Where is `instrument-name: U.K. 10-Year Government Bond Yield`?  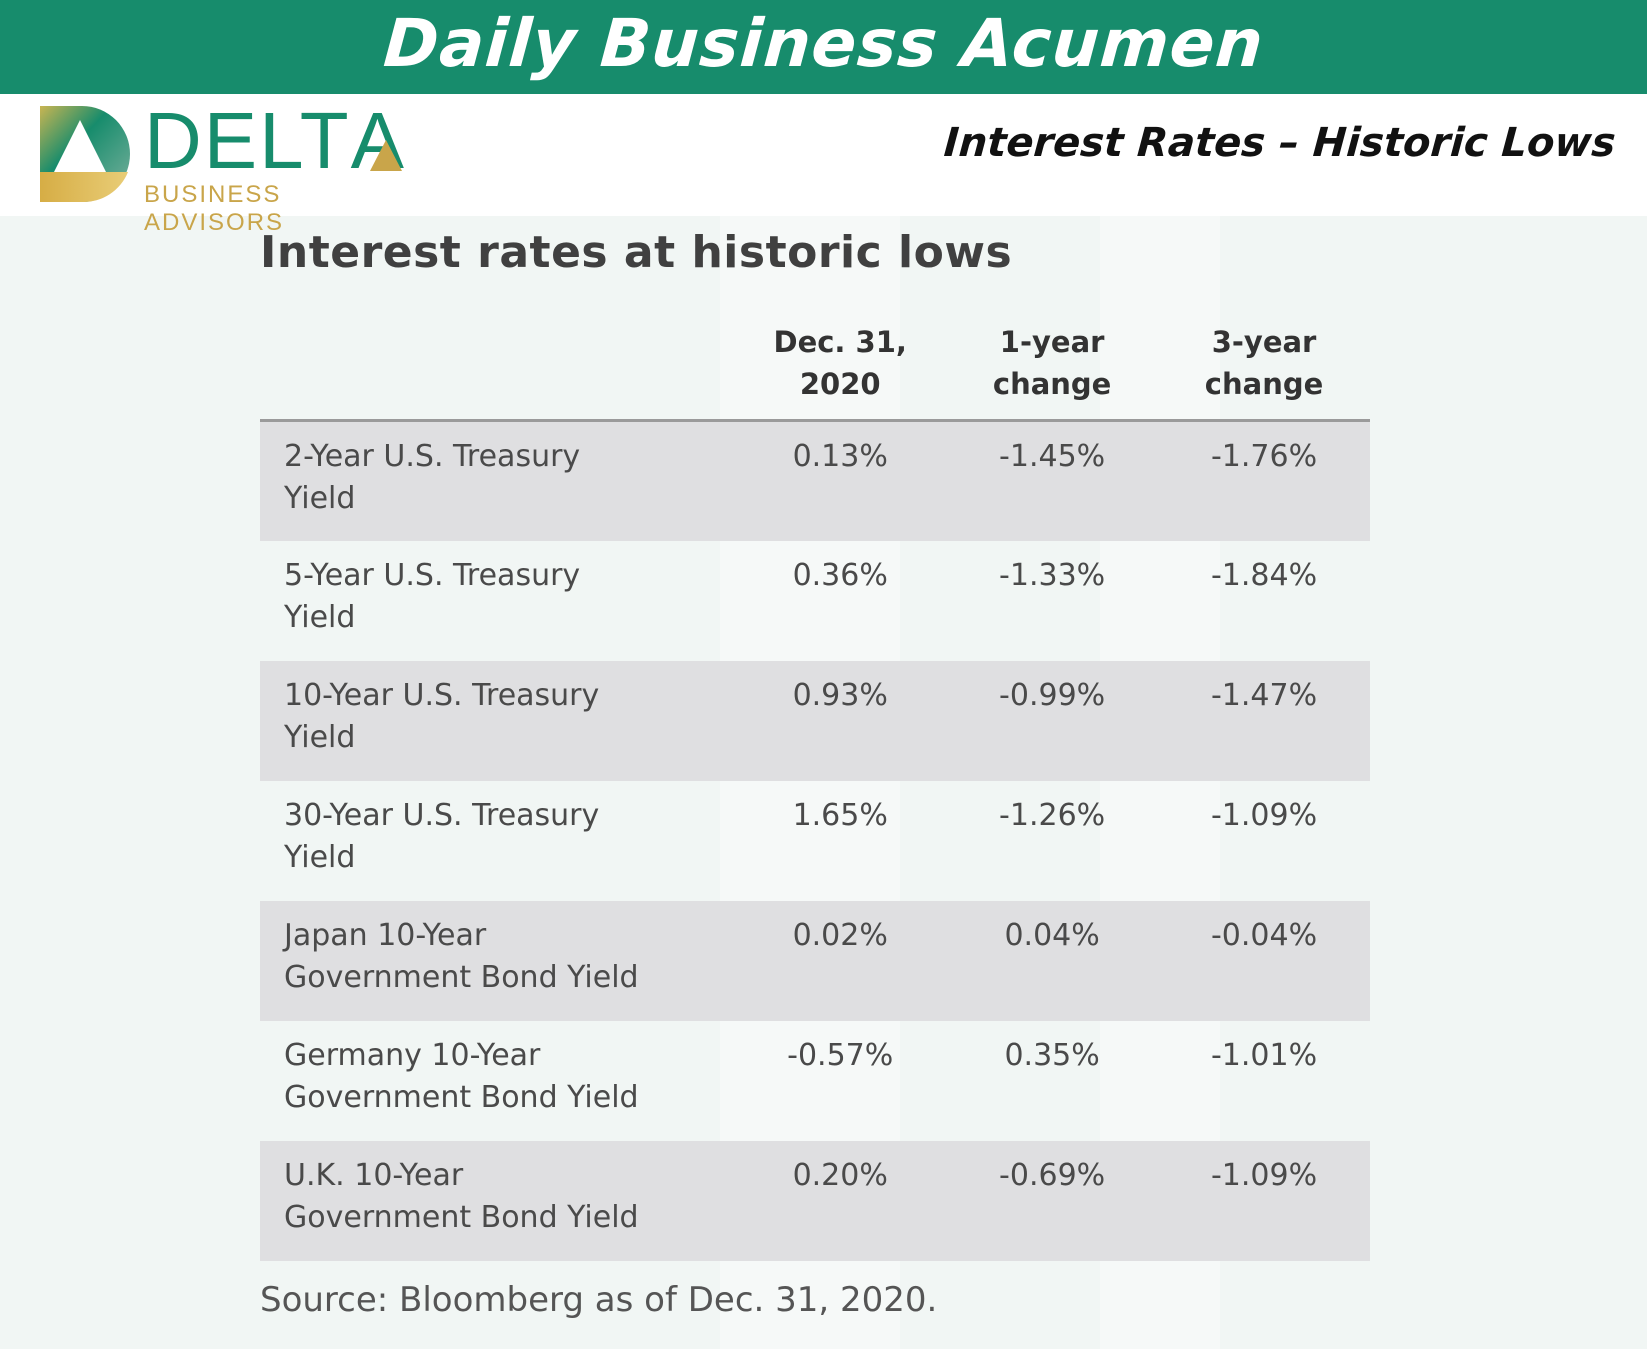
instrument-name: U.K. 10-Year Government Bond Yield is located at coordinates (497, 1200).